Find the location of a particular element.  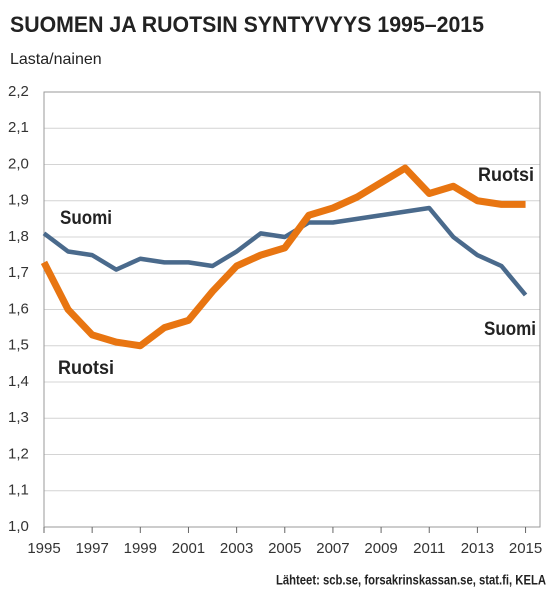

y-tick-label: 1,8 is located at coordinates (18, 236).